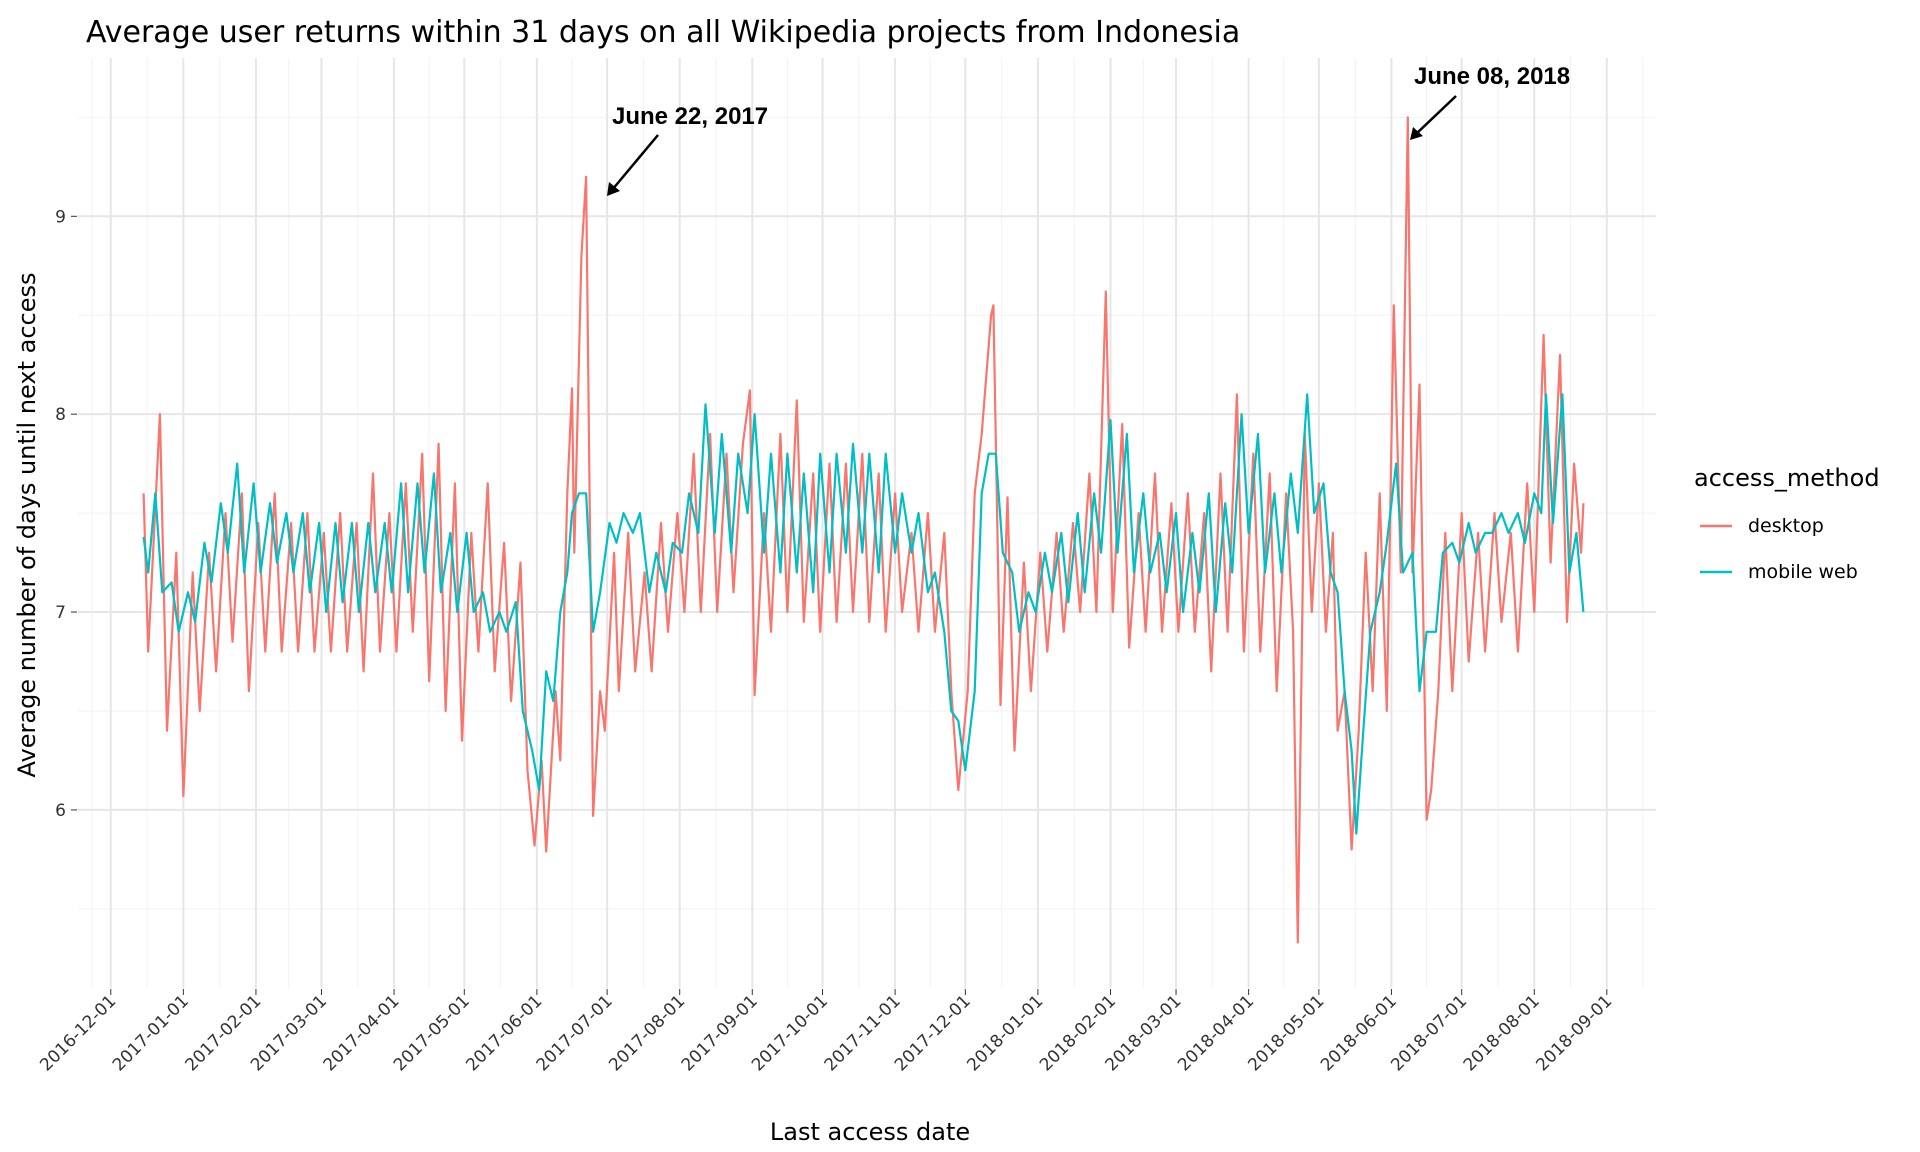 This screenshot has width=1920, height=1152. What do you see at coordinates (60, 811) in the screenshot?
I see `y-tick-label: 6` at bounding box center [60, 811].